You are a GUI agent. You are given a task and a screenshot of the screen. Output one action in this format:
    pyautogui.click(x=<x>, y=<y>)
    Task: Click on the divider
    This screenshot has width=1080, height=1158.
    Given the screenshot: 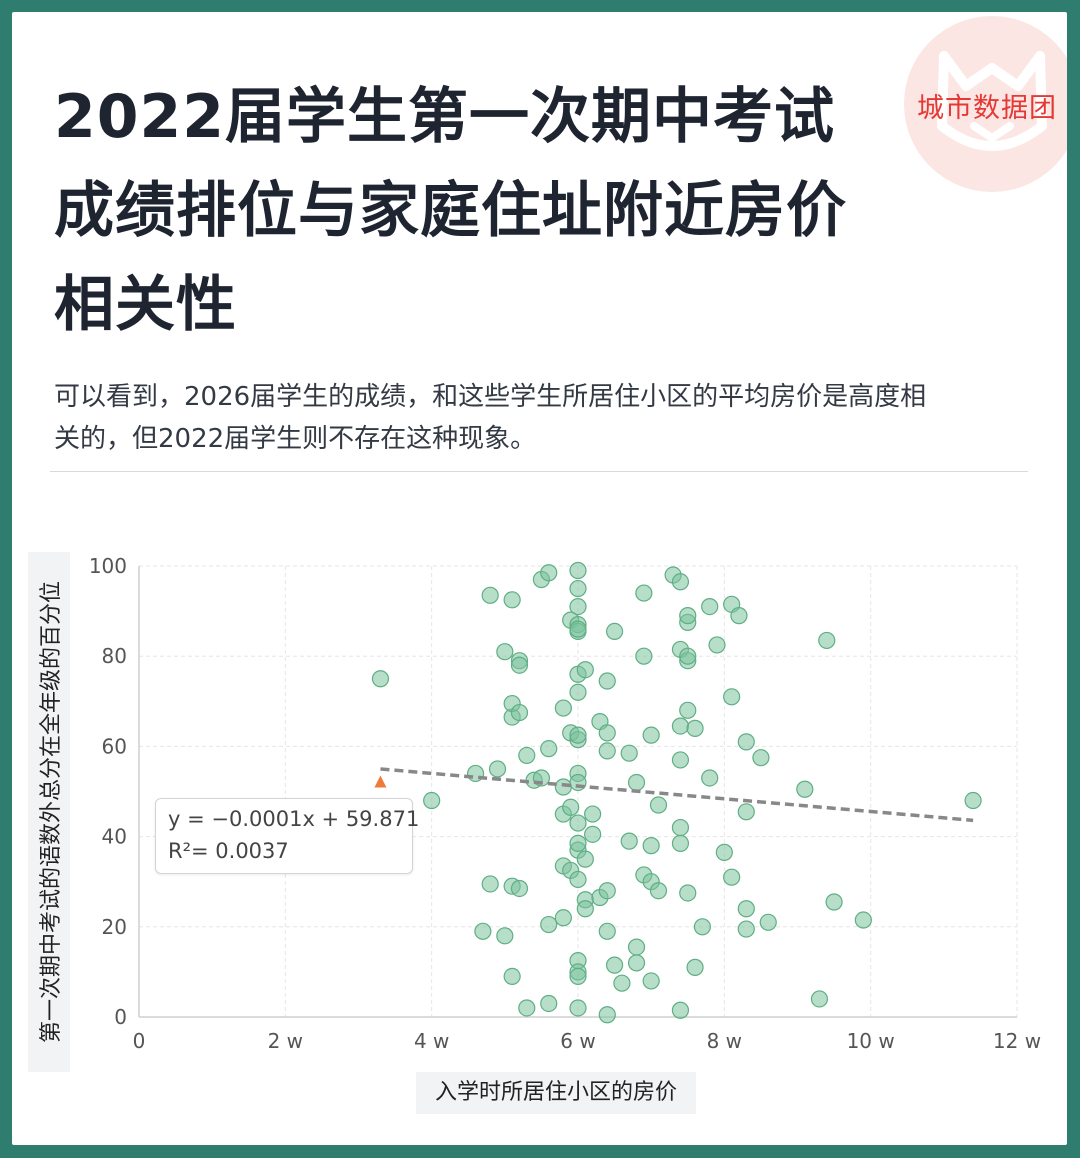 What is the action you would take?
    pyautogui.click(x=539, y=471)
    